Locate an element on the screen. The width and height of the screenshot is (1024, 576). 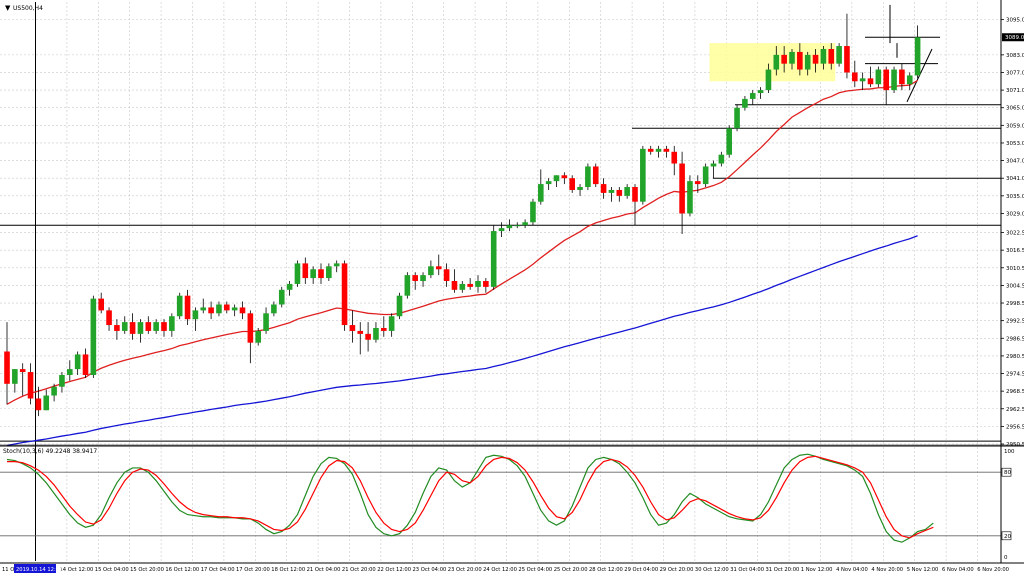
collapse-triangle-icon: ▼ is located at coordinates (8, 8).